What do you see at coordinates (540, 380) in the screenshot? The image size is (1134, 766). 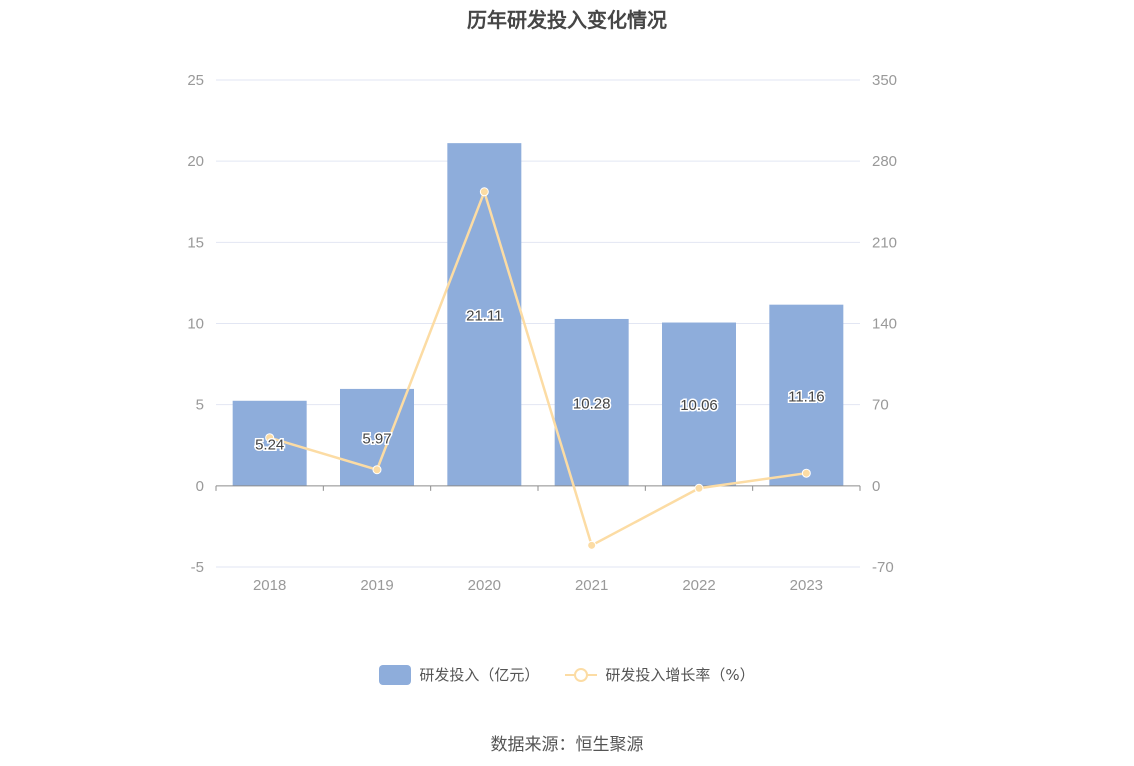 I see `bar-data-labels: 5.24 5.97 21.11 10.28 10.06 11.16` at bounding box center [540, 380].